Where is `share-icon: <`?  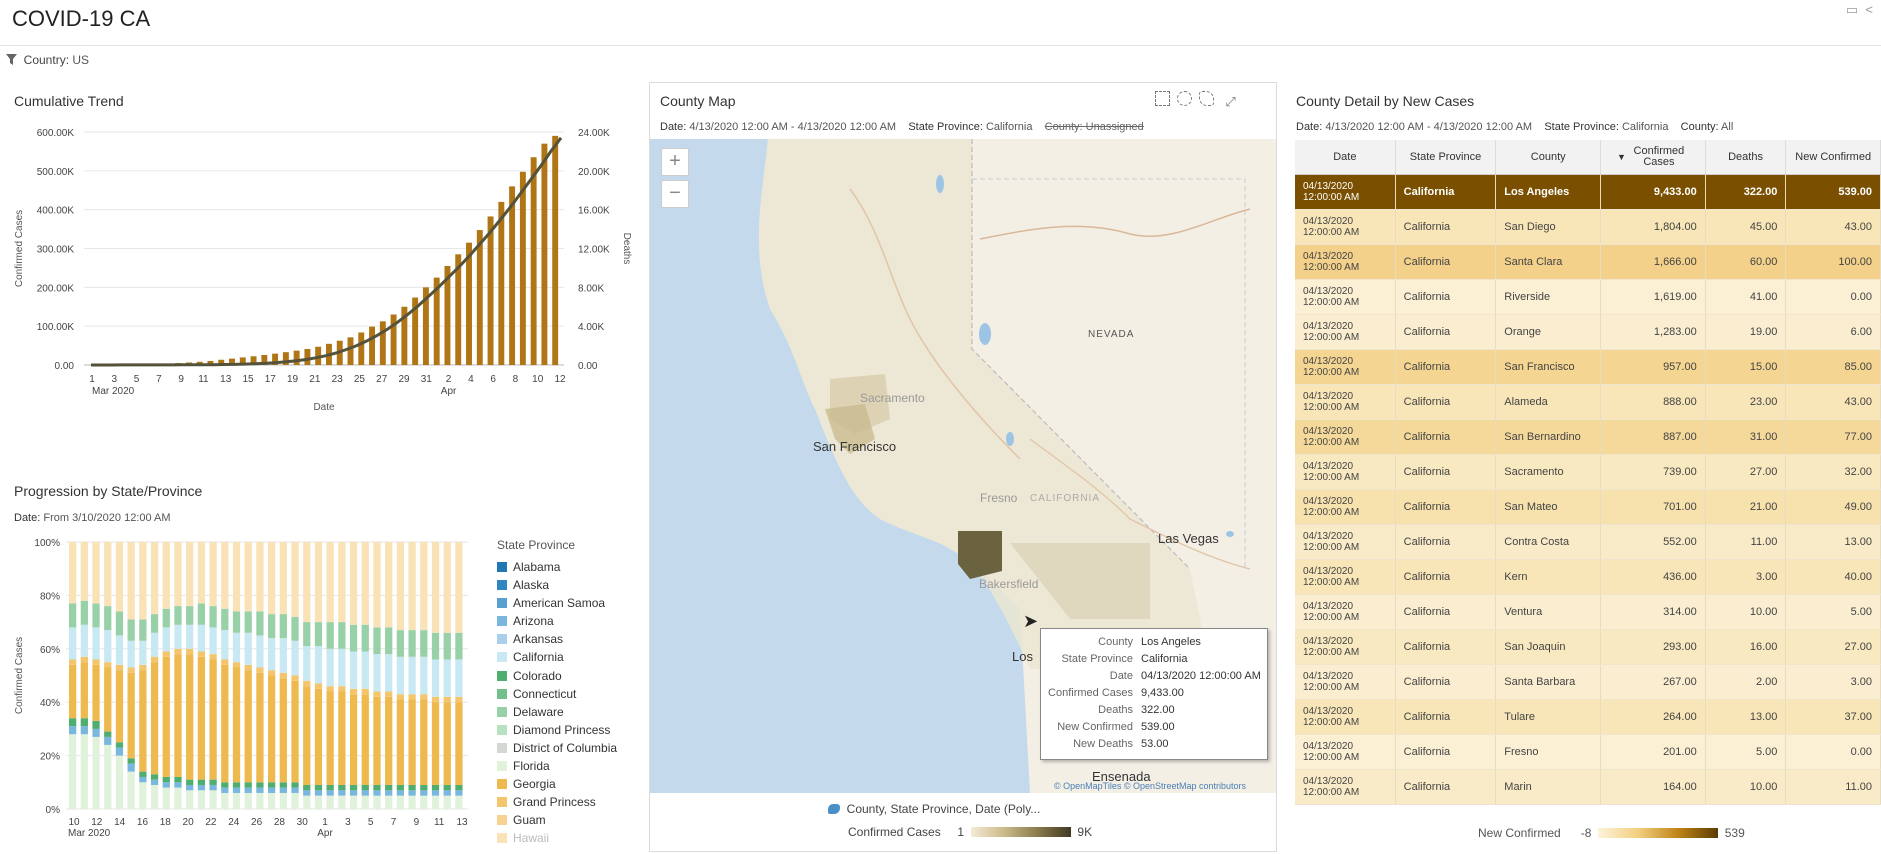
share-icon: < is located at coordinates (1869, 9).